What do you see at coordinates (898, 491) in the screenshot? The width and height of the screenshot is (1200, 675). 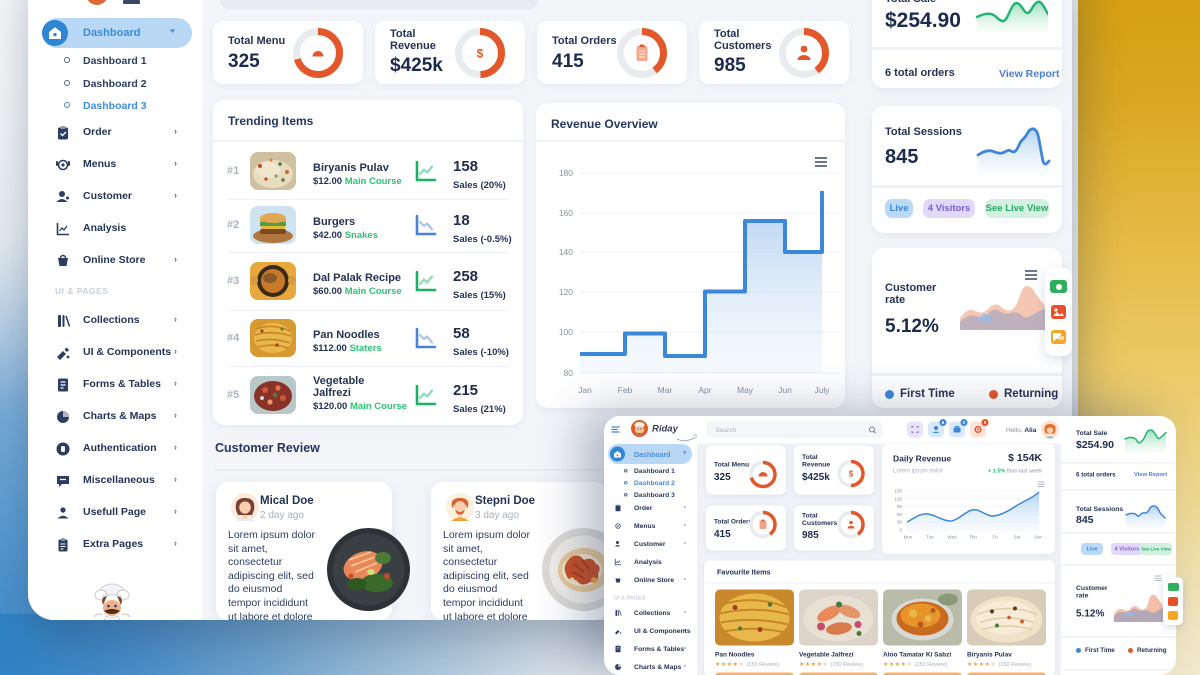 I see `svg-text: 150` at bounding box center [898, 491].